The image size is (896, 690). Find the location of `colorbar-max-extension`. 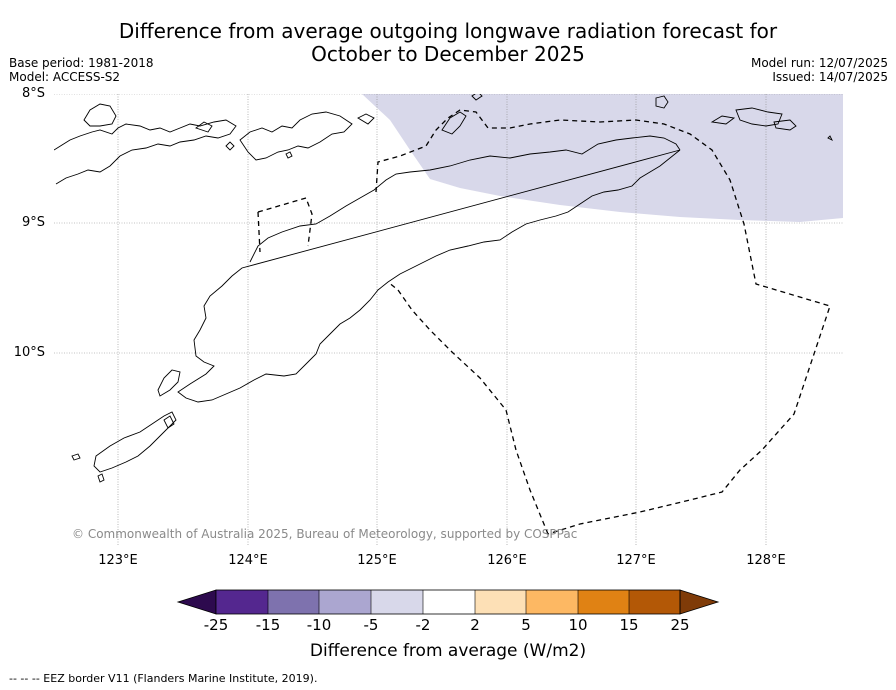

colorbar-max-extension is located at coordinates (699, 602).